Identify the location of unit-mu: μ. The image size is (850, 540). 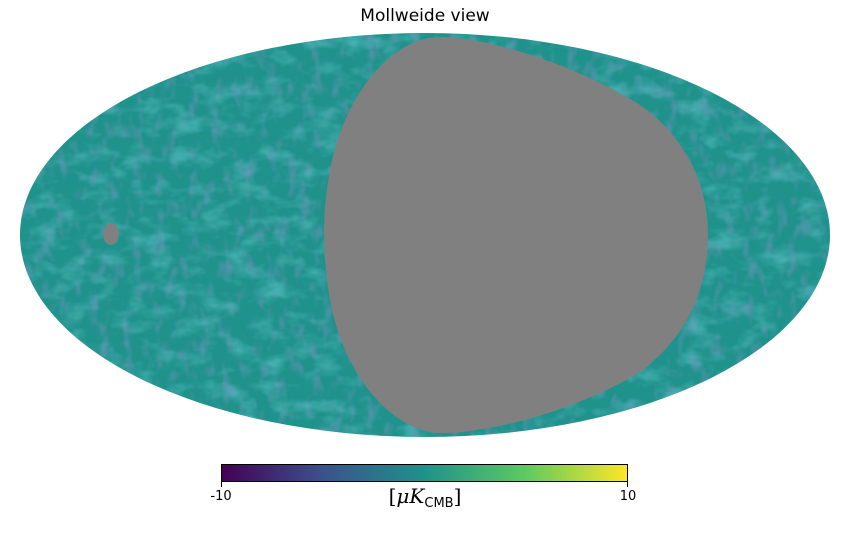
(403, 496).